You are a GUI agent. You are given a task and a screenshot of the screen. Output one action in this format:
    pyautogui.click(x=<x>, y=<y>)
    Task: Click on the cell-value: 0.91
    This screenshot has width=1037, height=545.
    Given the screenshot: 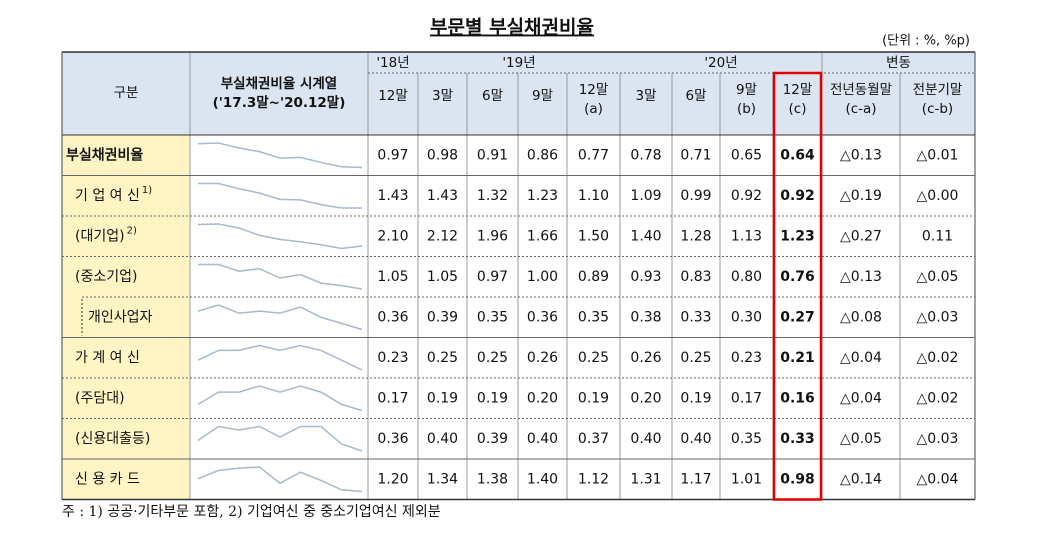 What is the action you would take?
    pyautogui.click(x=492, y=155)
    